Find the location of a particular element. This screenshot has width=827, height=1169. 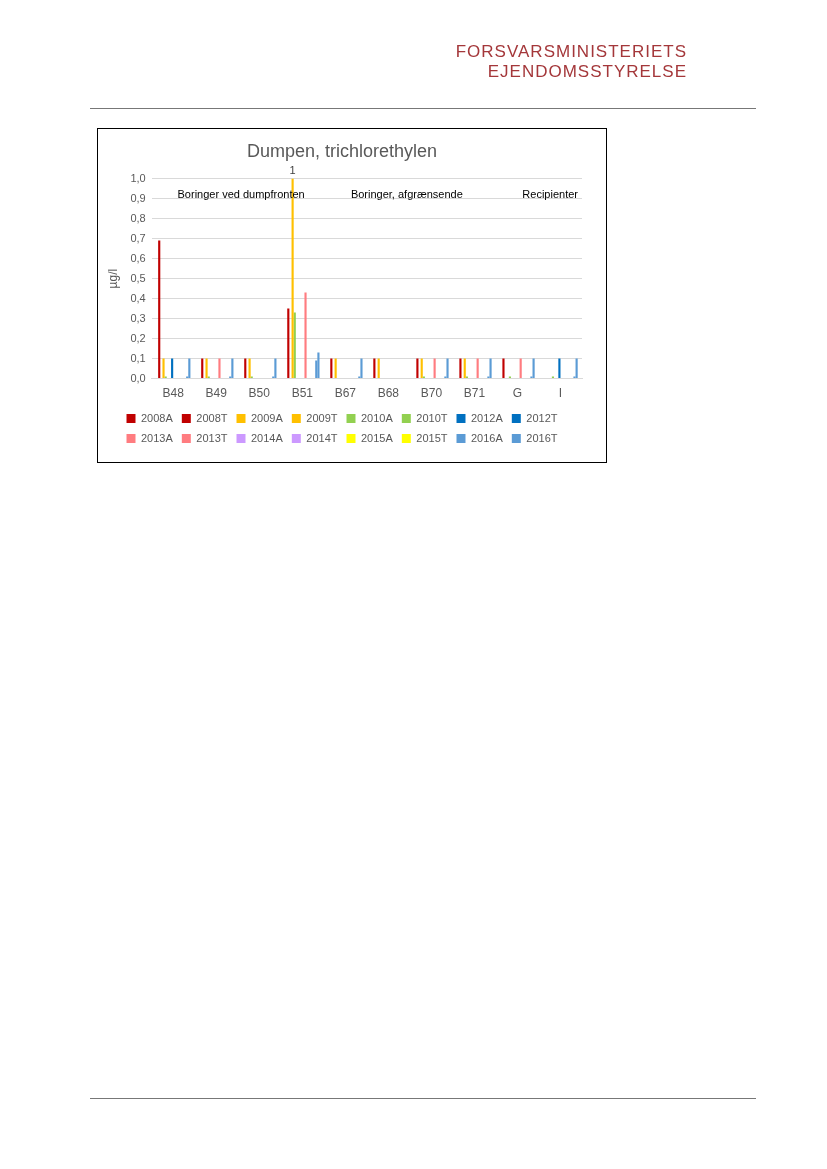

chart-title: Dumpen, trichlorethylen is located at coordinates (342, 150).